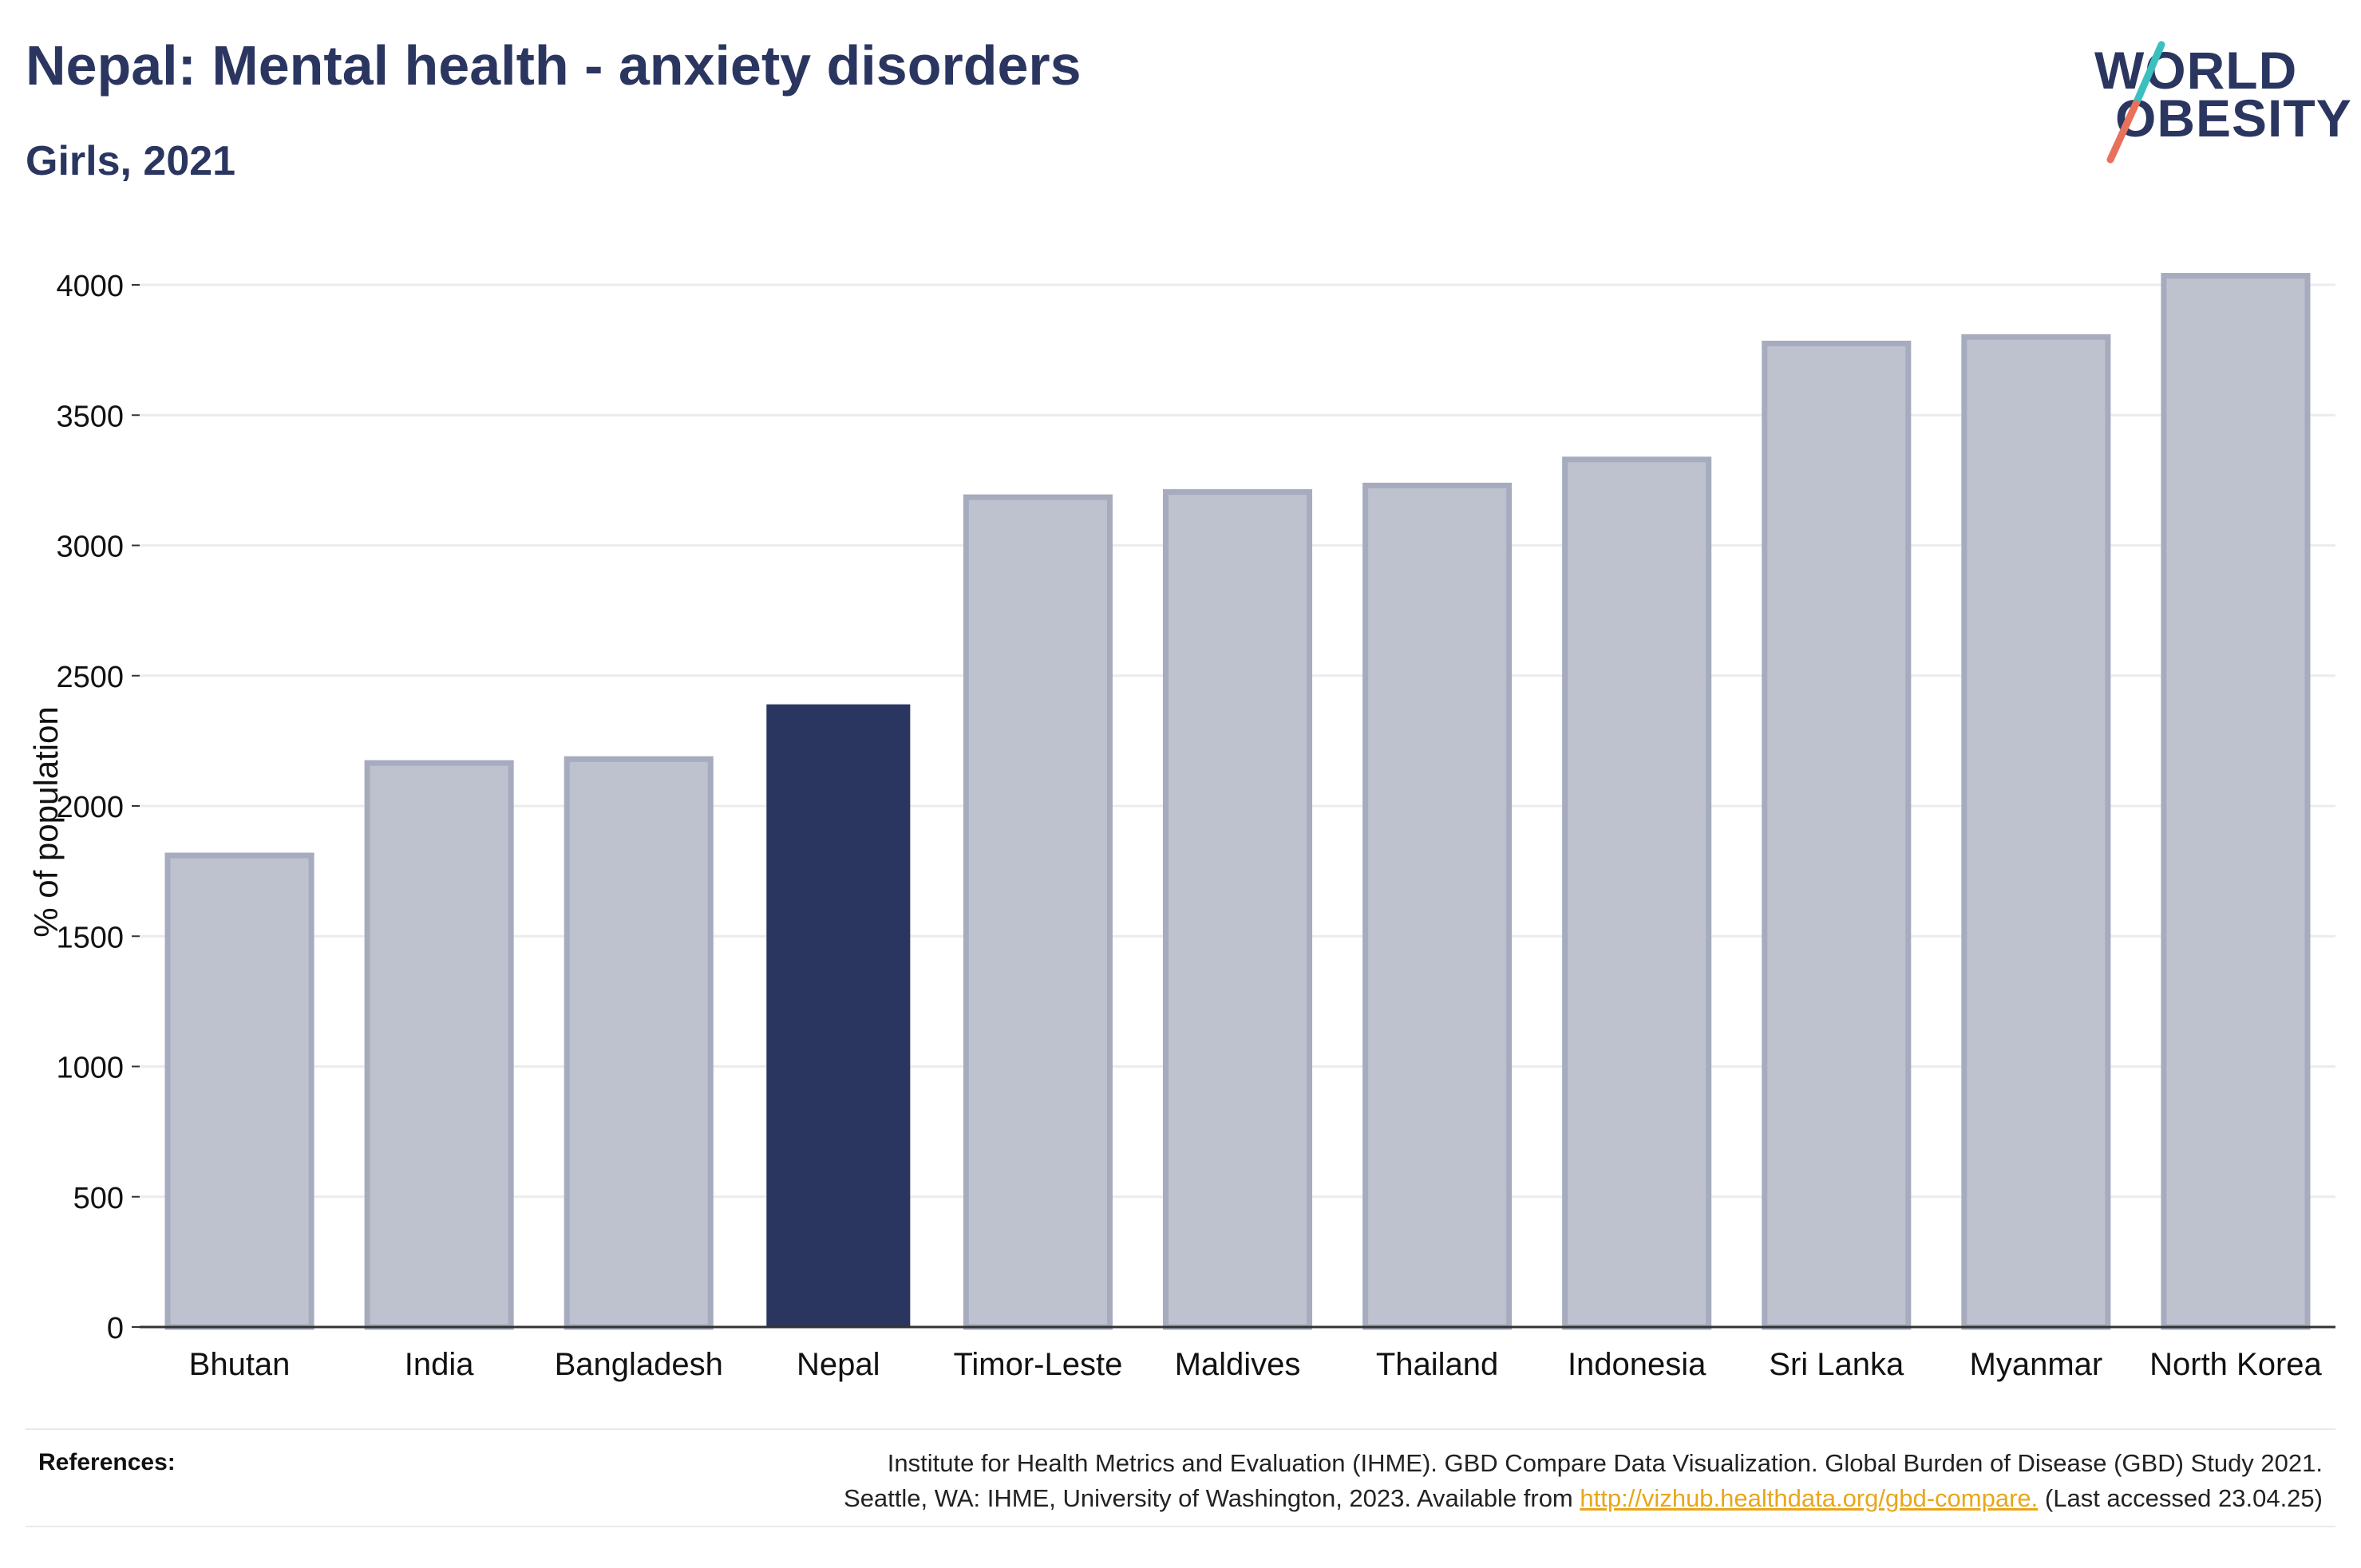 This screenshot has width=2361, height=1568. Describe the element at coordinates (439, 1045) in the screenshot. I see `bar-india` at that location.